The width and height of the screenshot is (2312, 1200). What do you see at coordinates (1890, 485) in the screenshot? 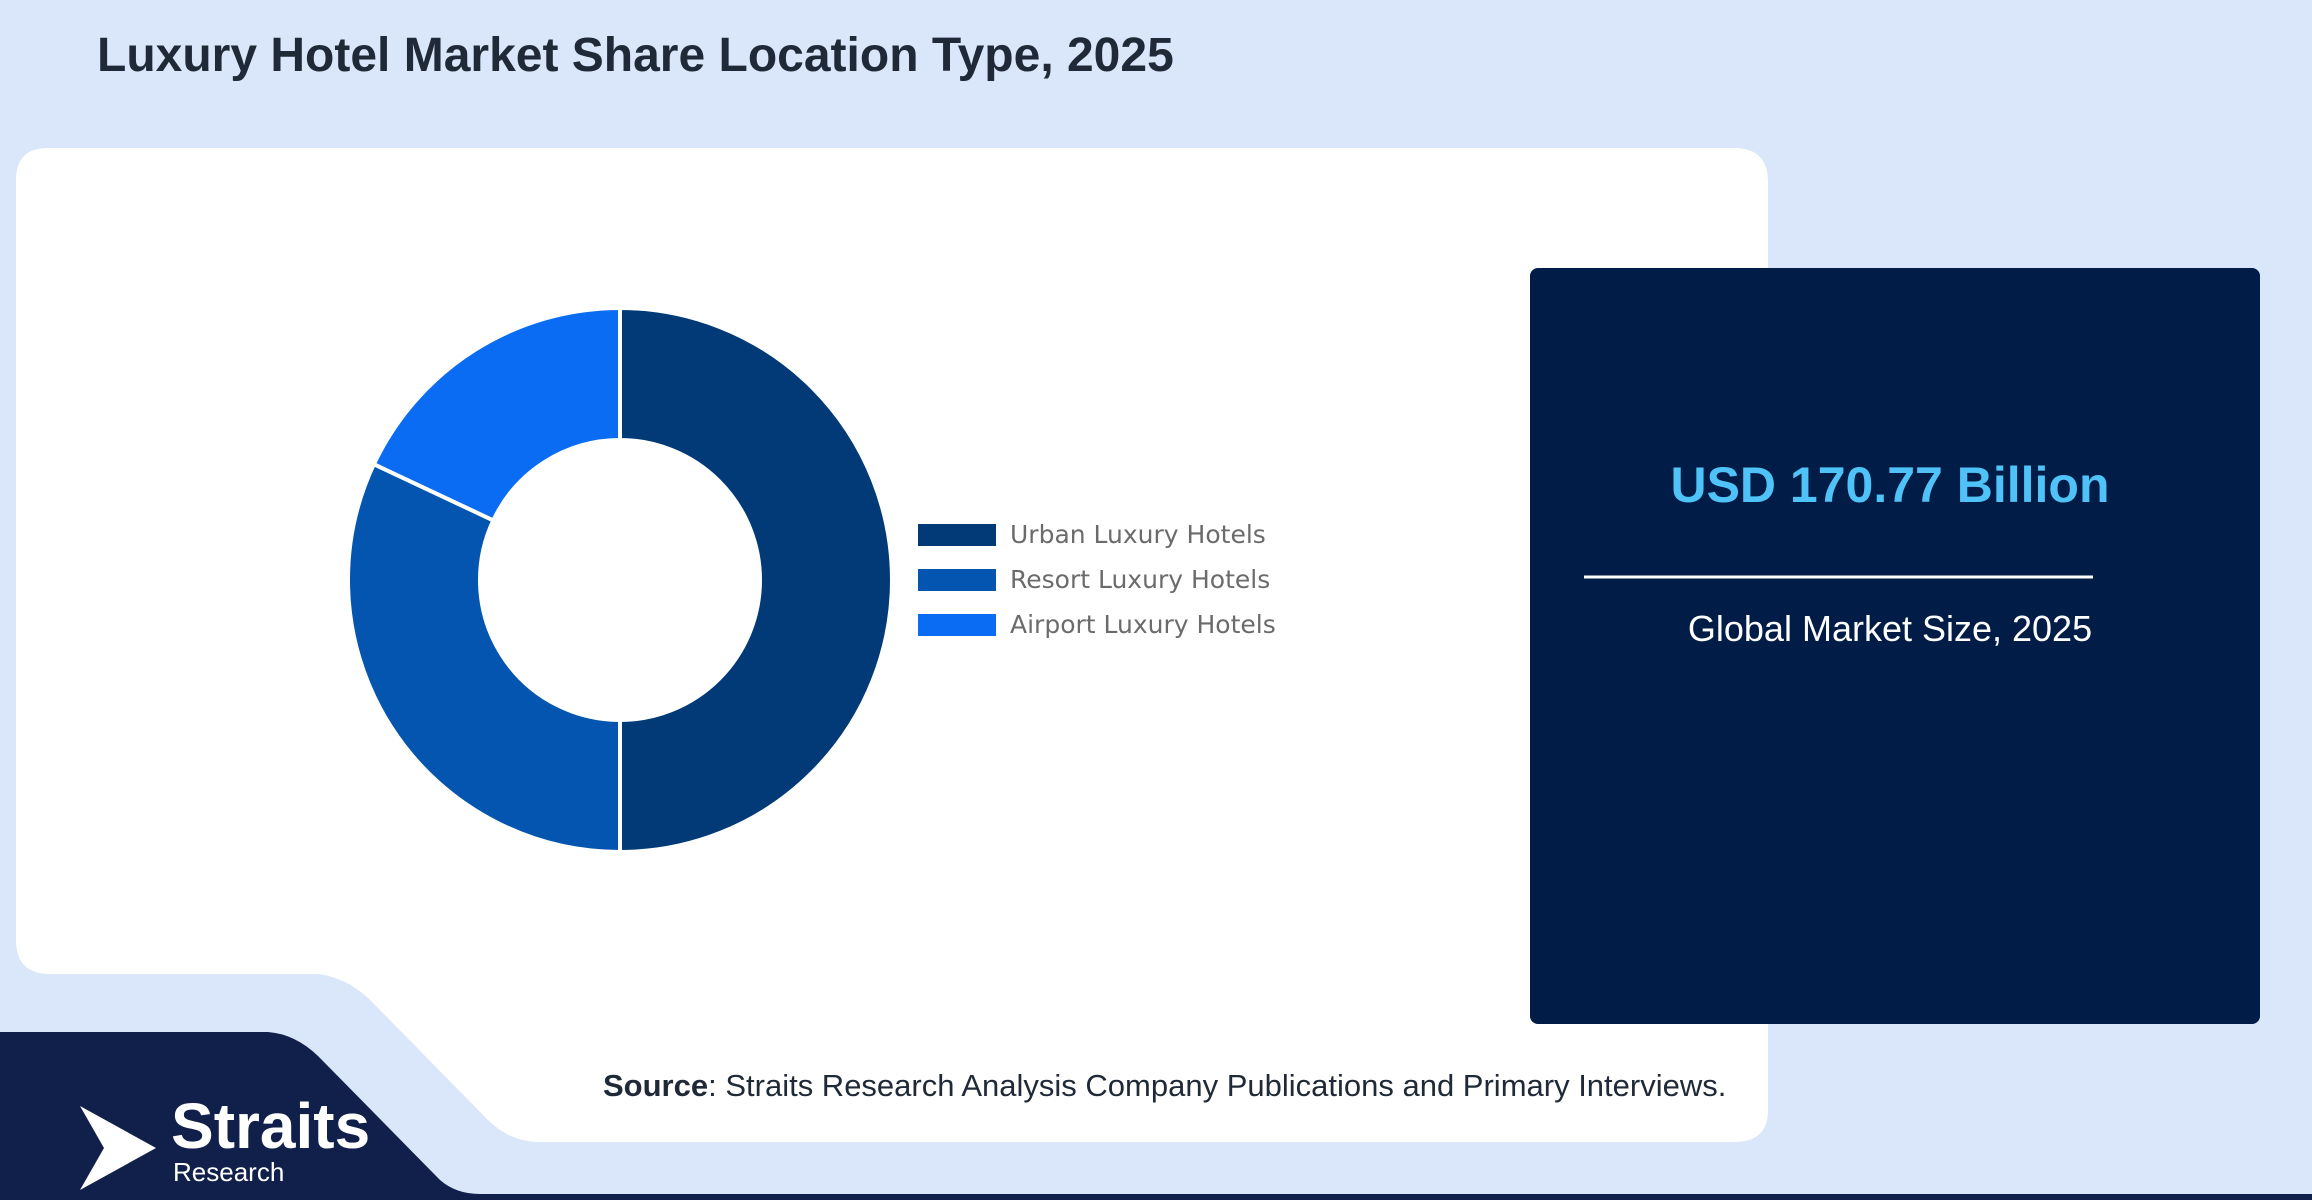
I see `market-size-value: USD 170.77 Billion` at bounding box center [1890, 485].